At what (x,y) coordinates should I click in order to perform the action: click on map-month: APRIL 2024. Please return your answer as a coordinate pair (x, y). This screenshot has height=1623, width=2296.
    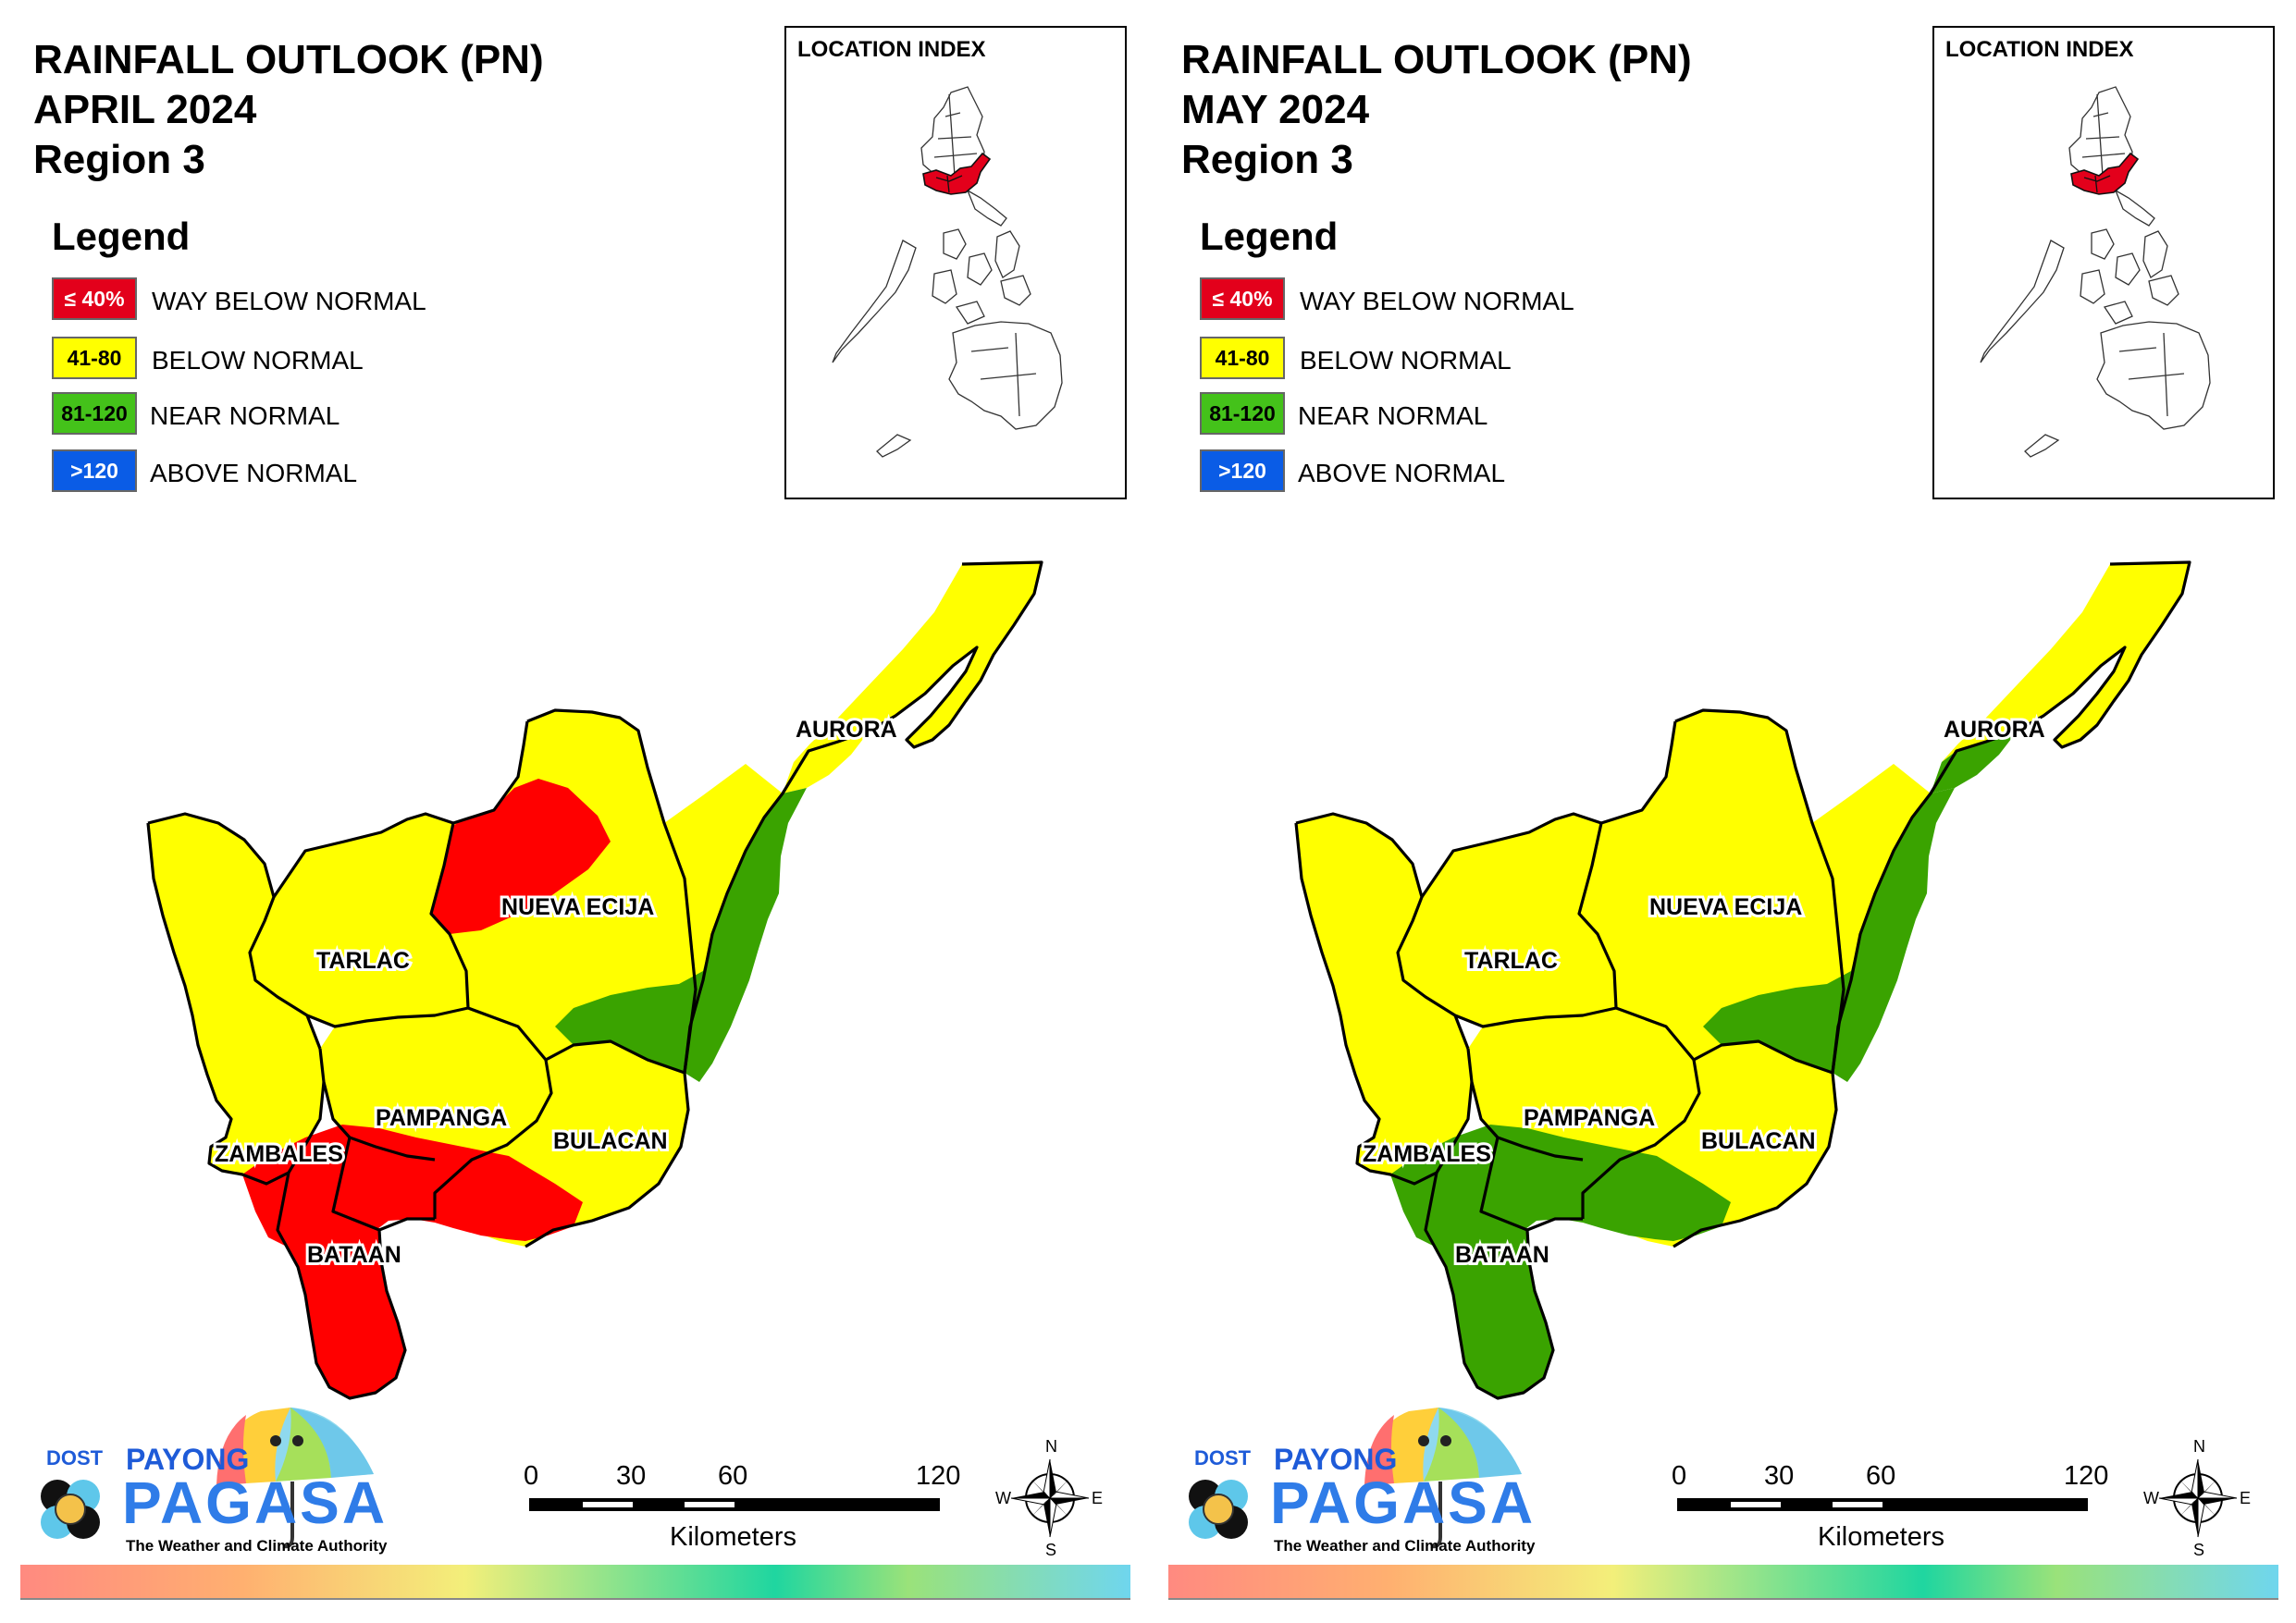
    Looking at the image, I should click on (288, 110).